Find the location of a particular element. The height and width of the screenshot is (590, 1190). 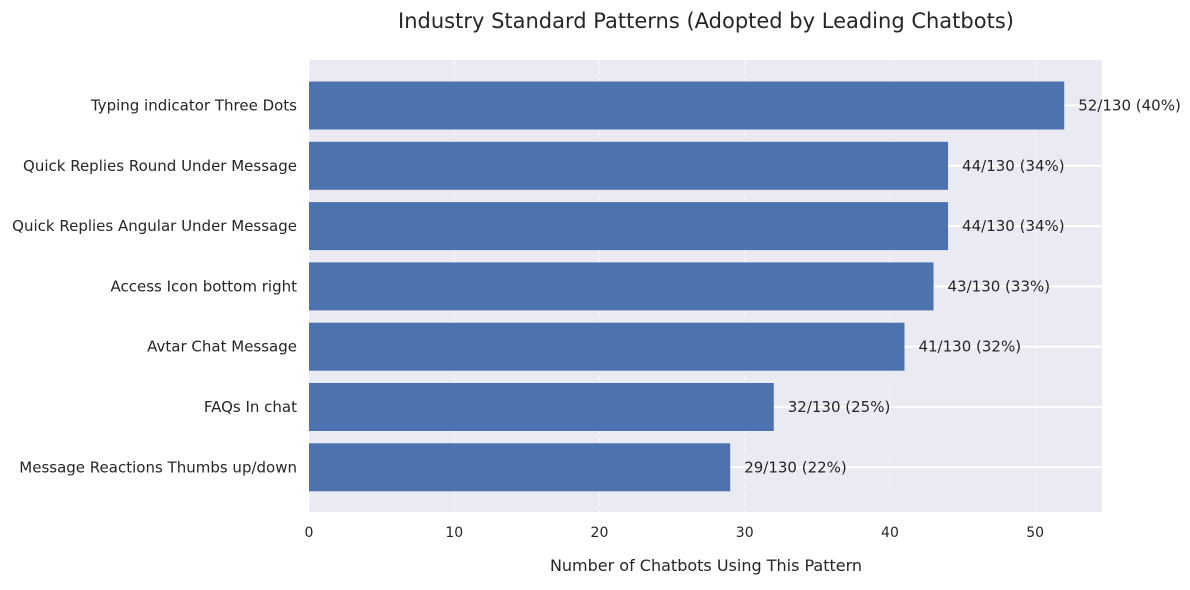

category-label: Access Icon bottom right is located at coordinates (203, 286).